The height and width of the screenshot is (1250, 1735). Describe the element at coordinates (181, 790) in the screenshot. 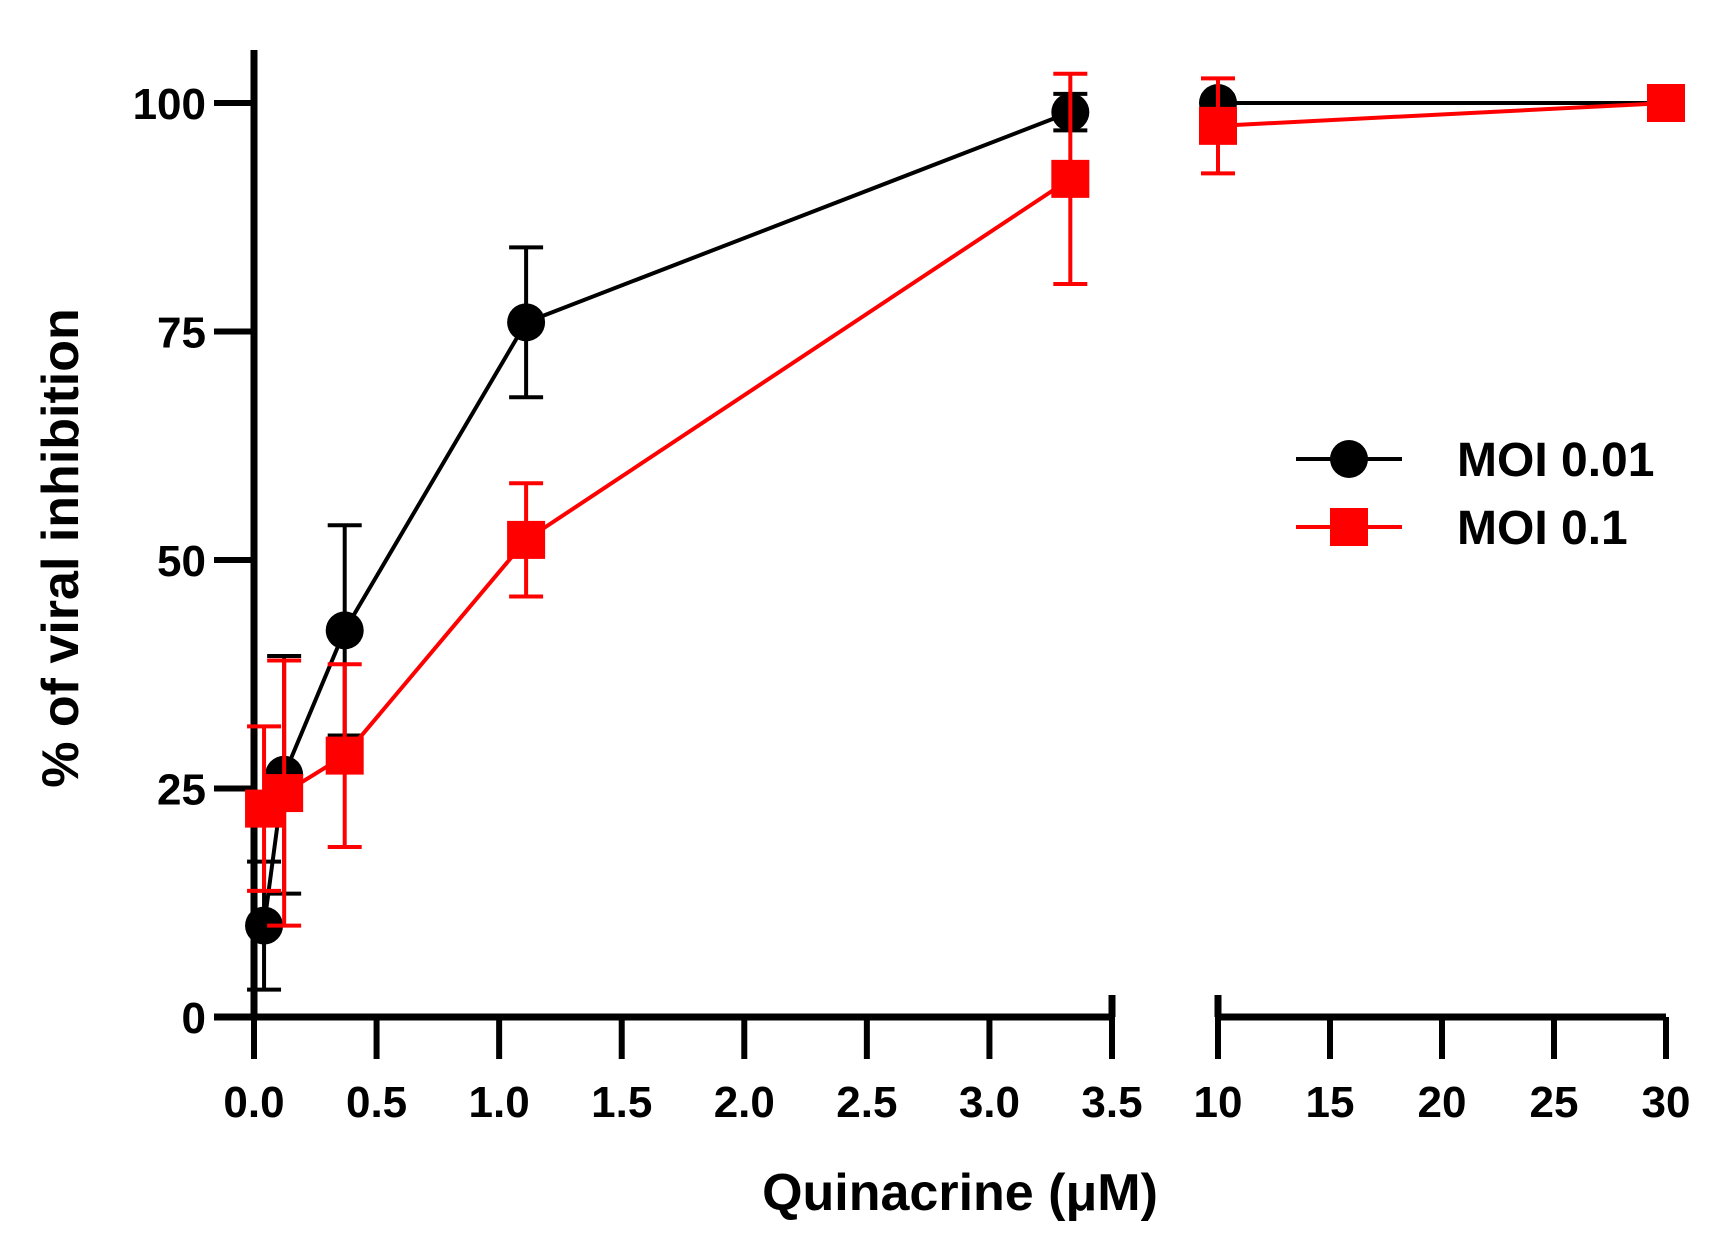

I see `y-tick-label: 25` at that location.